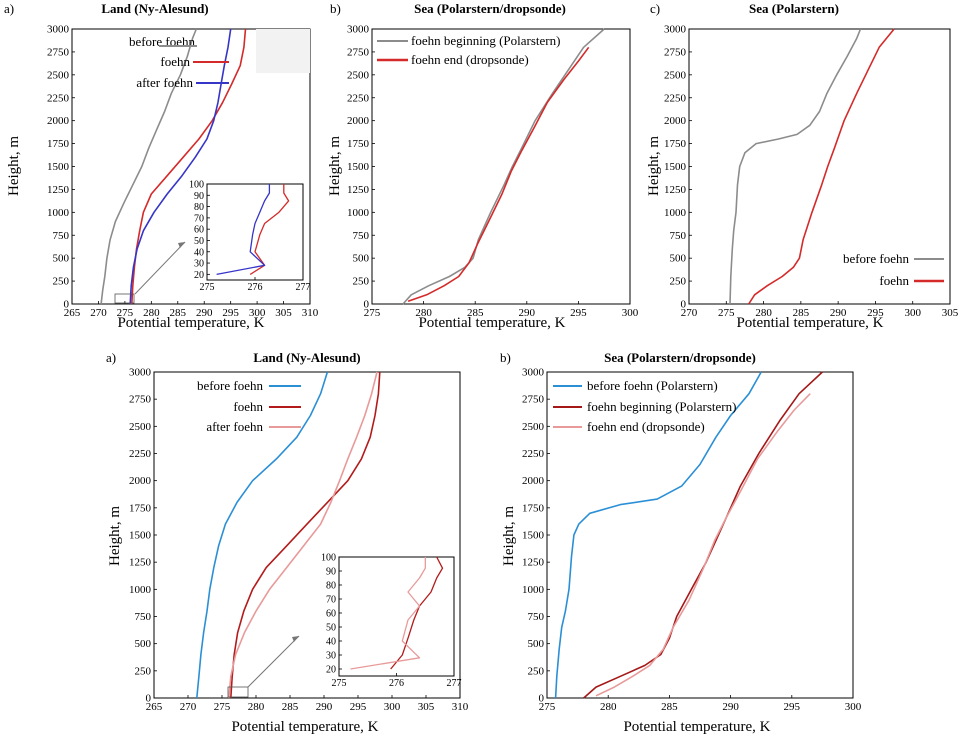 The height and width of the screenshot is (736, 958). Describe the element at coordinates (154, 707) in the screenshot. I see `x-tick-label: 265` at that location.